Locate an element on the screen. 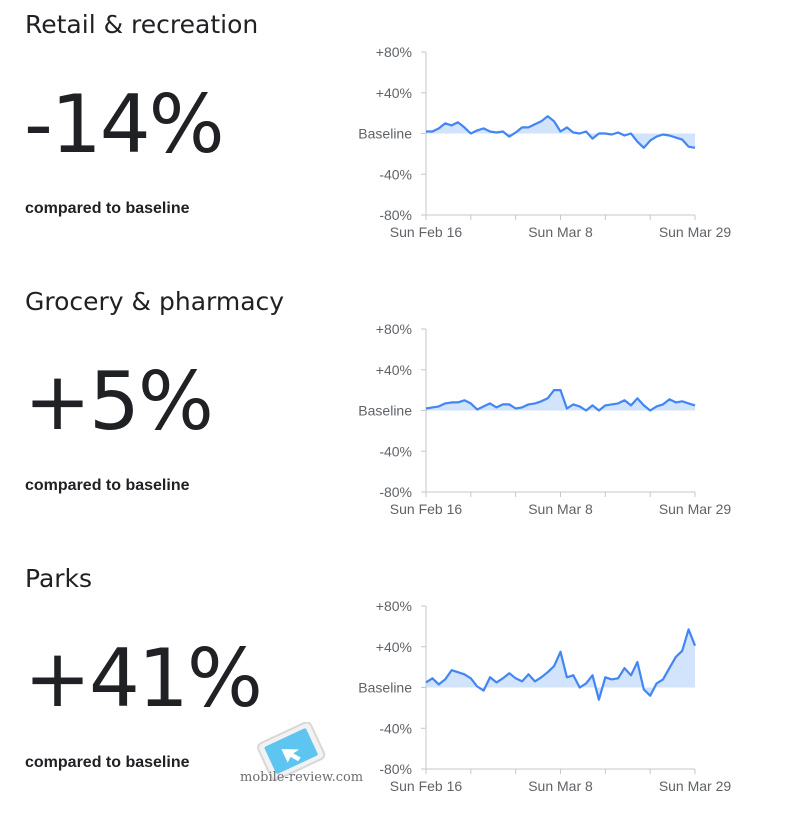  section-title: Retail & recreation is located at coordinates (142, 24).